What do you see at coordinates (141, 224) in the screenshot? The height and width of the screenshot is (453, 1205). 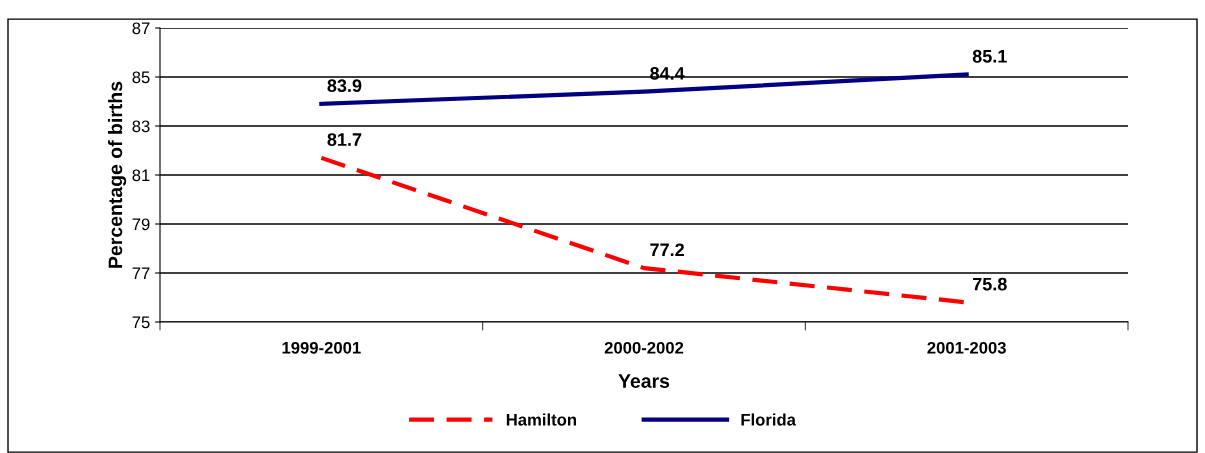 I see `y-tick-label: 79` at bounding box center [141, 224].